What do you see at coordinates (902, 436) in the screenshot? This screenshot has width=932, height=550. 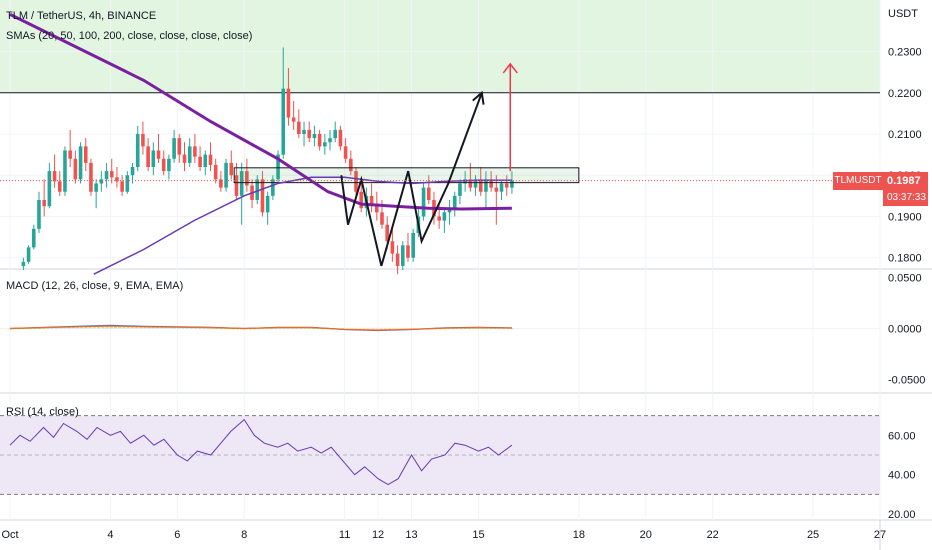 I see `rsi-axis-label: 60.00` at bounding box center [902, 436].